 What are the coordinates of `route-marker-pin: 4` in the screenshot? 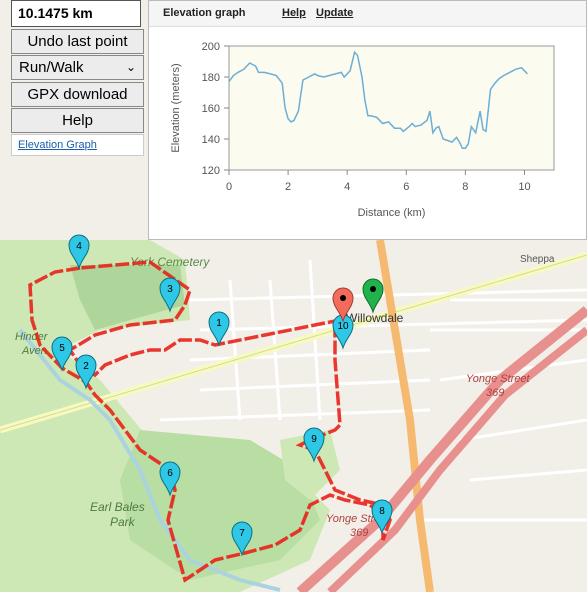 It's located at (79, 252).